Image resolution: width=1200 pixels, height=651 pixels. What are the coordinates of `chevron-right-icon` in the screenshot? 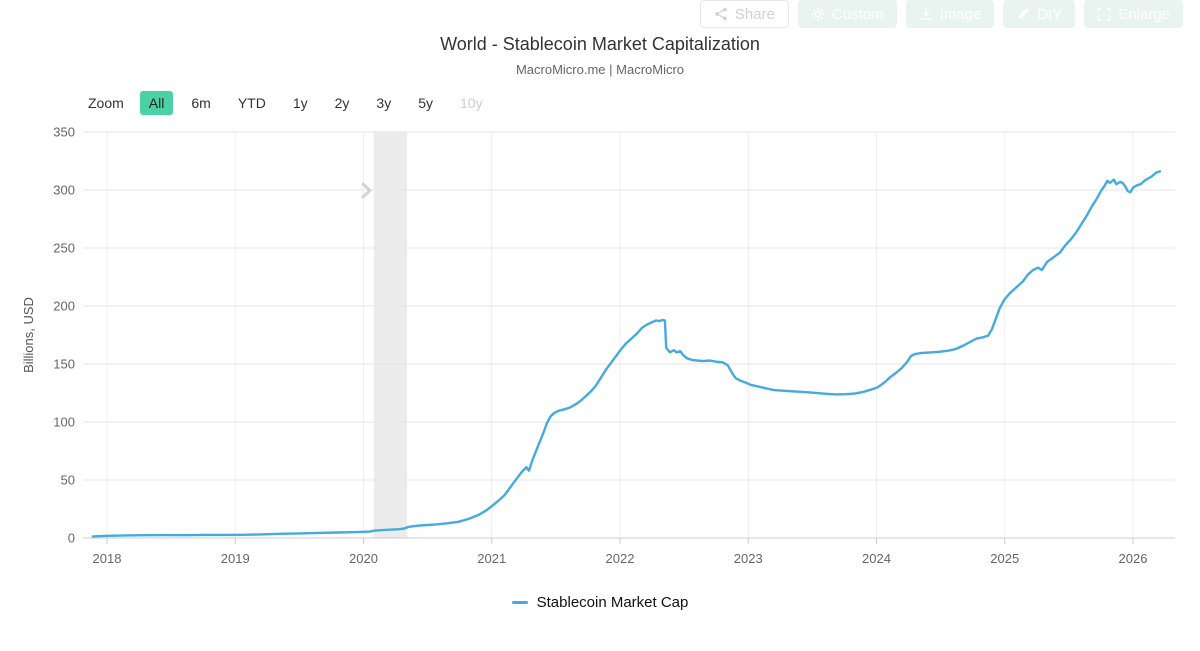 It's located at (366, 190).